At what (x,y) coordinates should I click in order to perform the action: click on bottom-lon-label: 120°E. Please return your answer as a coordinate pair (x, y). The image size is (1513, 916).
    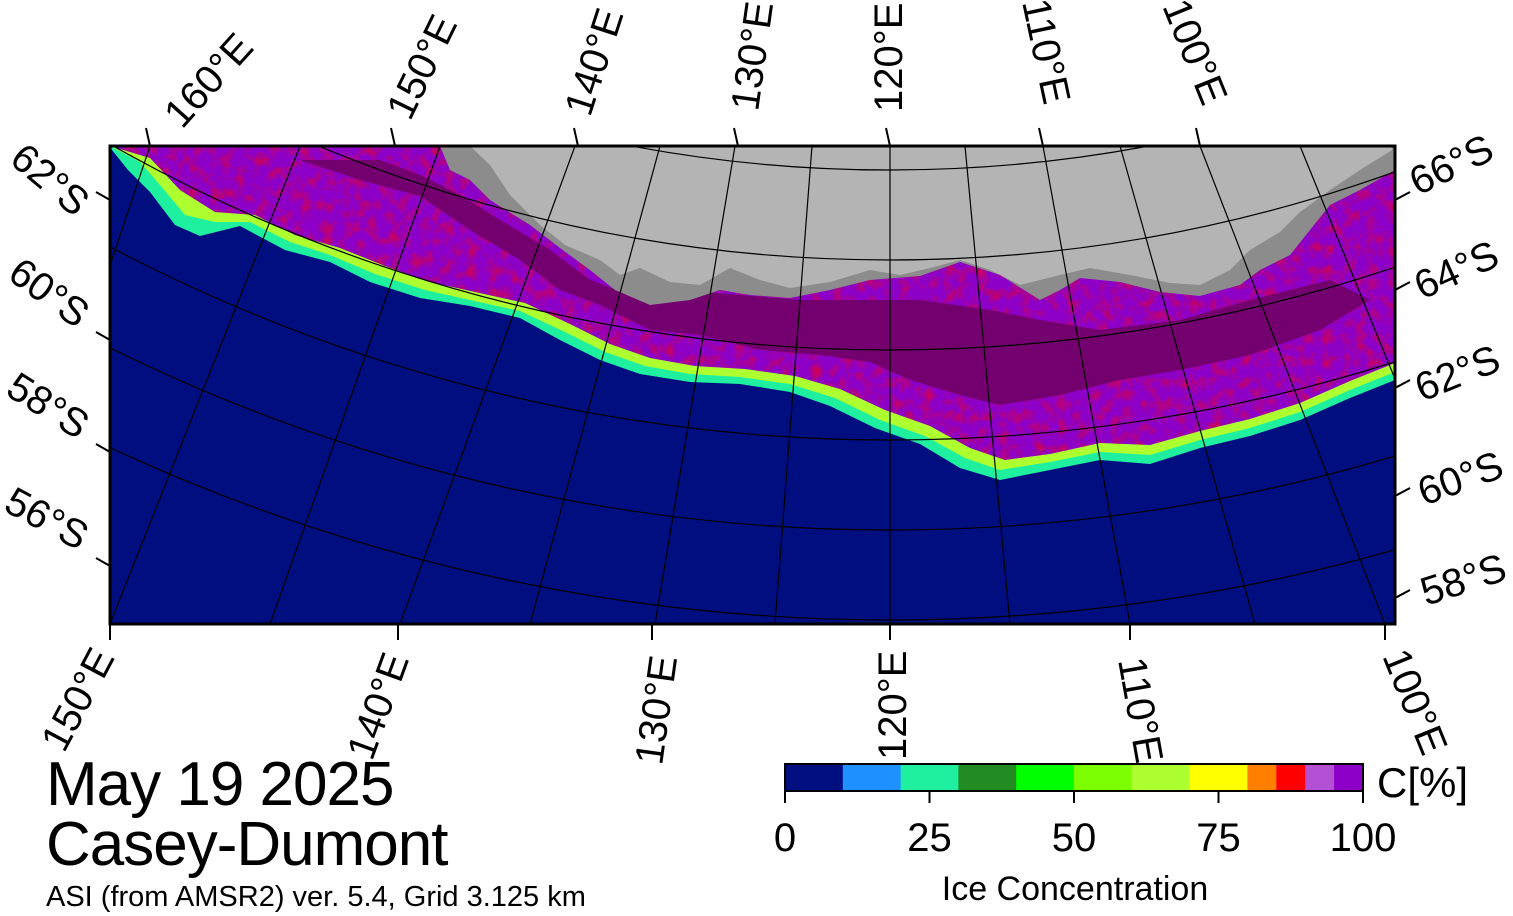
    Looking at the image, I should click on (893, 705).